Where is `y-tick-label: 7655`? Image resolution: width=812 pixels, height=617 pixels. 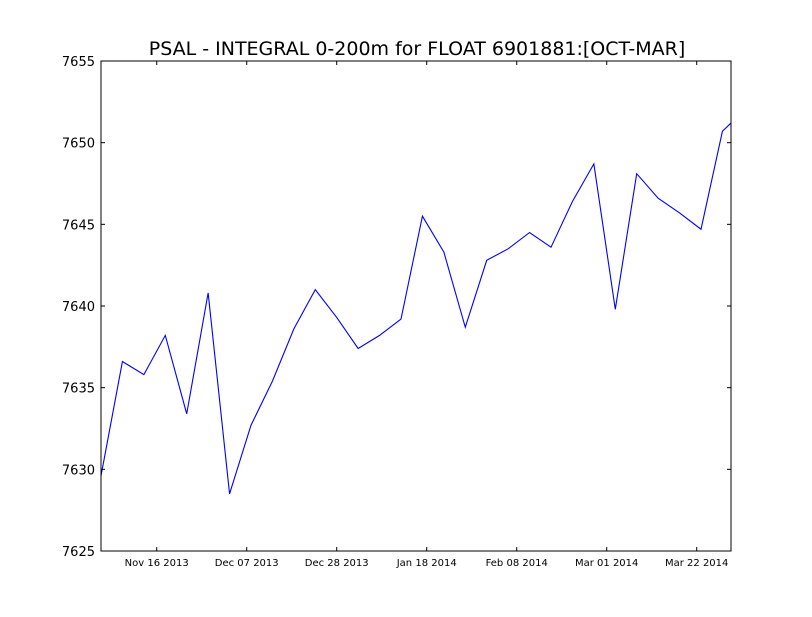
y-tick-label: 7655 is located at coordinates (78, 62).